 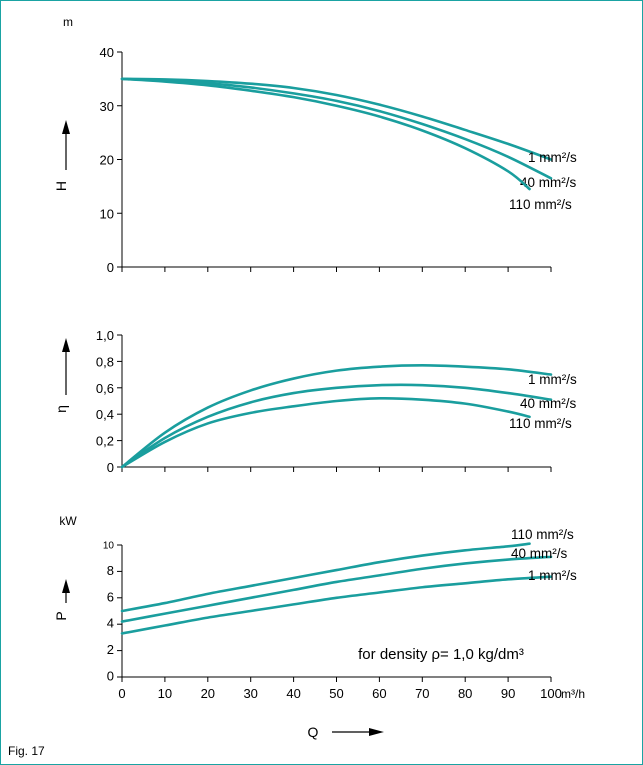 What do you see at coordinates (441, 654) in the screenshot?
I see `density-note: for density ρ= 1,0 kg/dm³` at bounding box center [441, 654].